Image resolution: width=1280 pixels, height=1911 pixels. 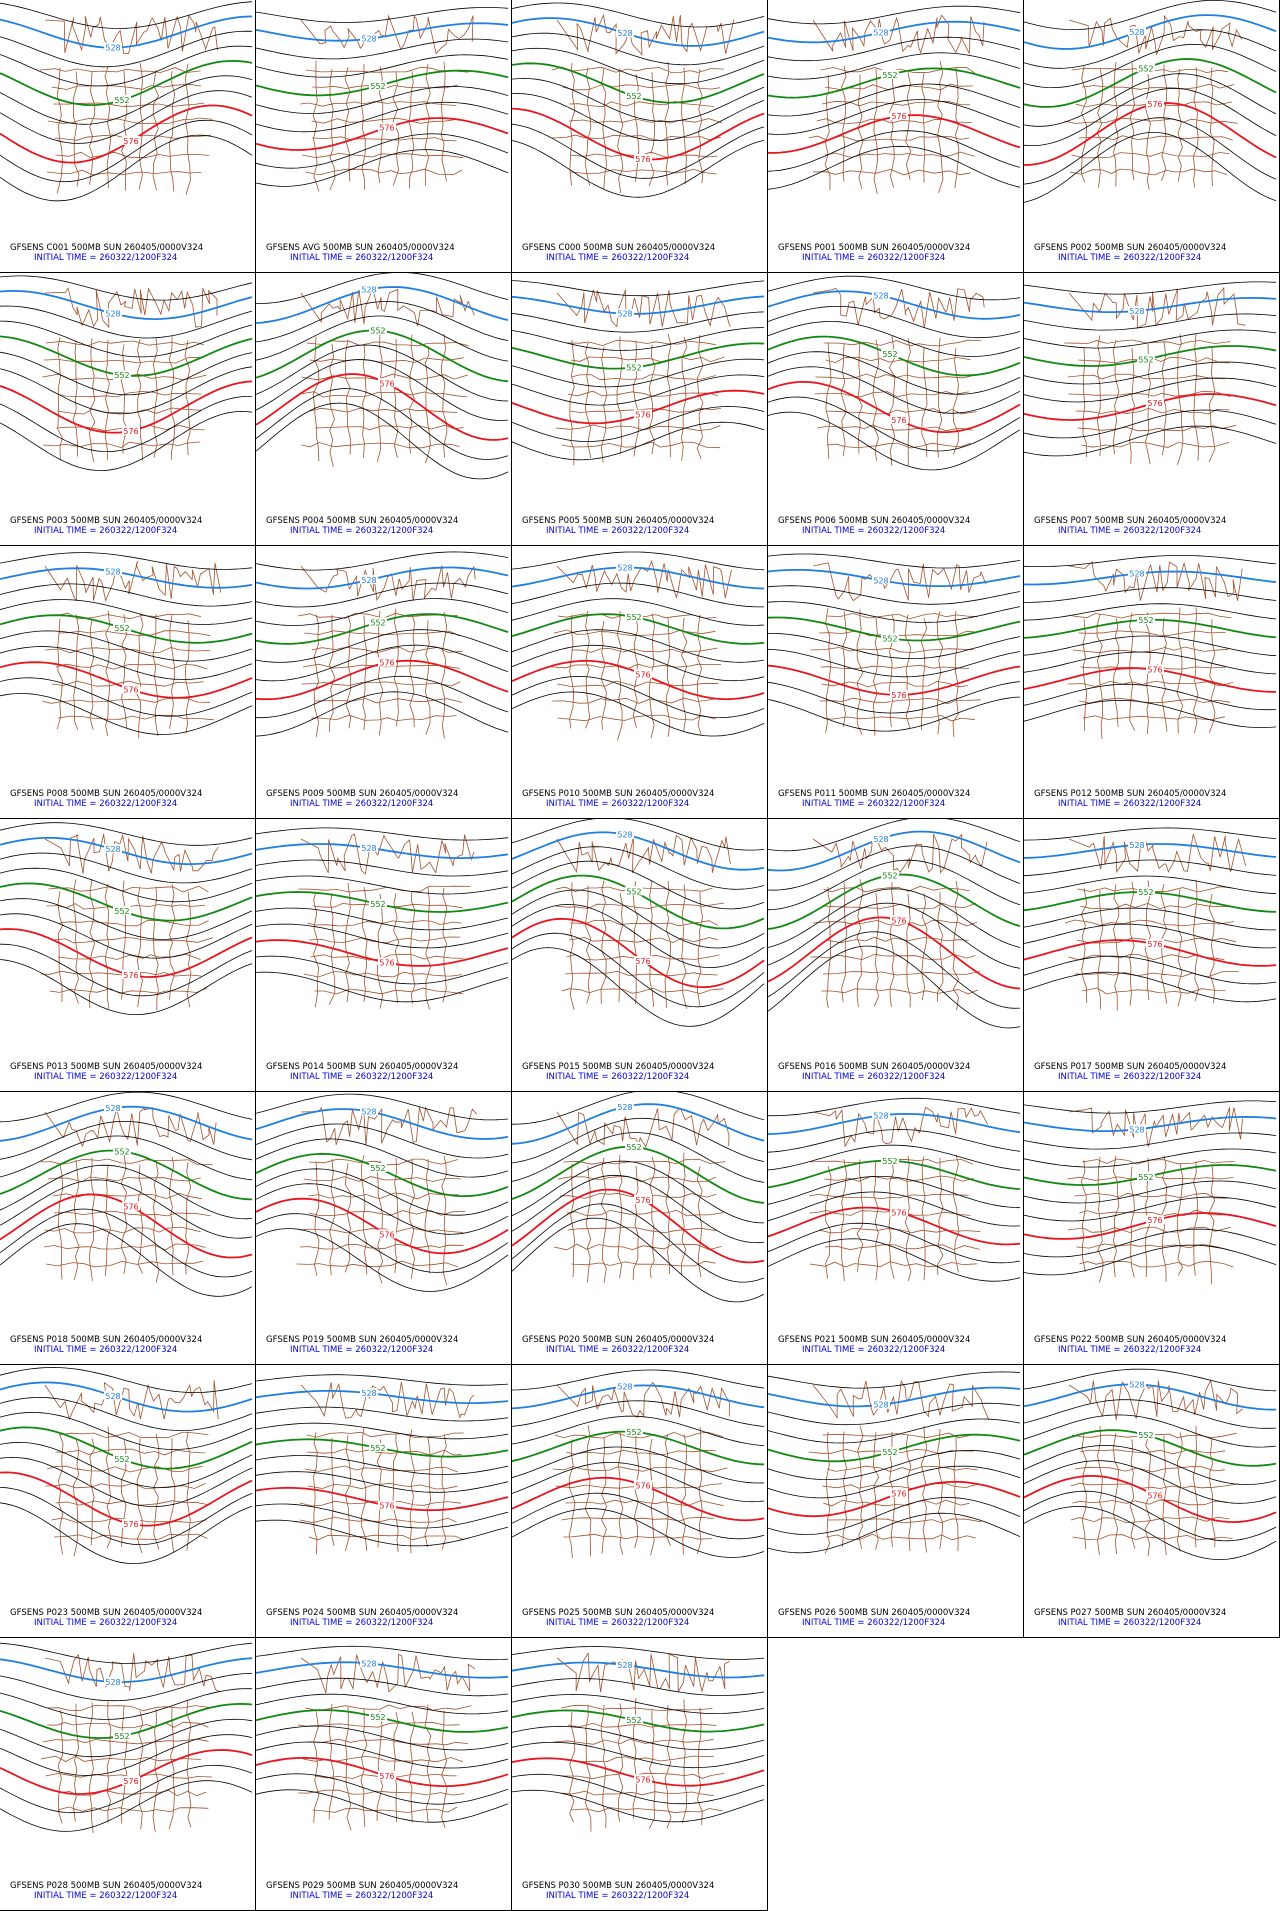 I want to click on panel-title: GFSENS P026 500MB SUN 260405/0000V324, so click(x=874, y=1613).